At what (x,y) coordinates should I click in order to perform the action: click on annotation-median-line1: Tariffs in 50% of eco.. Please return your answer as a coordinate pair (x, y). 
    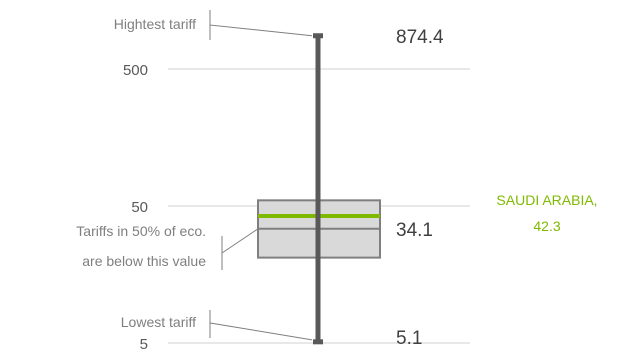
    Looking at the image, I should click on (141, 231).